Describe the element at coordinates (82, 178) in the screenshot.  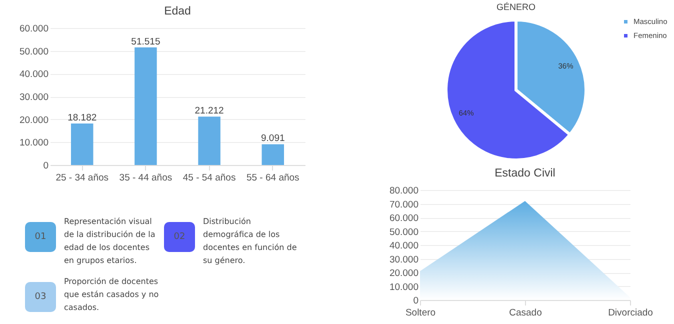
I see `x-tick-label: 25 - 34 años` at that location.